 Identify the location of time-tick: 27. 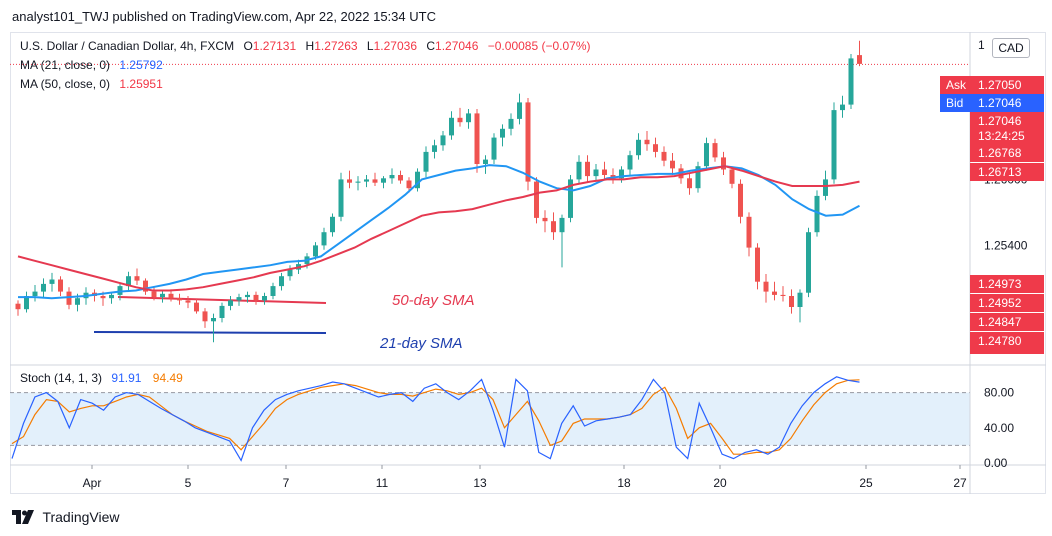
(960, 483).